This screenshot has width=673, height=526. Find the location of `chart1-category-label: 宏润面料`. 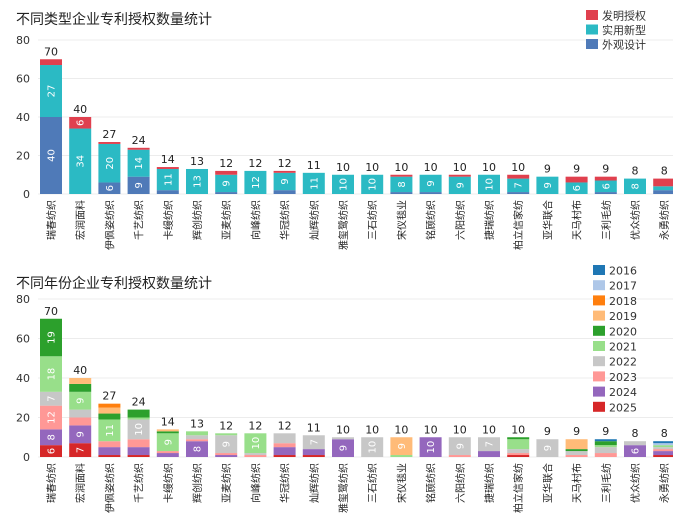

chart1-category-label: 宏润面料 is located at coordinates (80, 220).